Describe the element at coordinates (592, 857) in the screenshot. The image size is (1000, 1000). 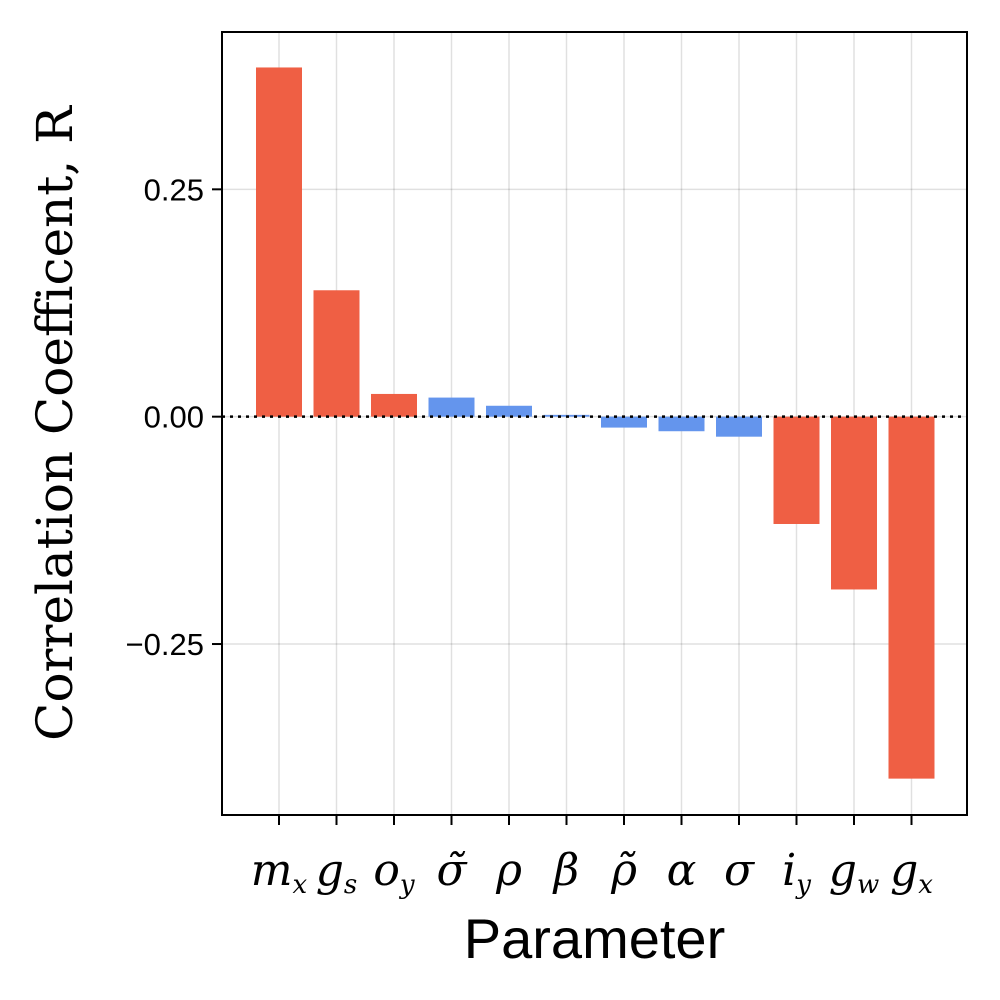
I see `x-axis-ticks: mx gs oy σ̃ ρ β ρ̃ α σ iy gw gx` at that location.